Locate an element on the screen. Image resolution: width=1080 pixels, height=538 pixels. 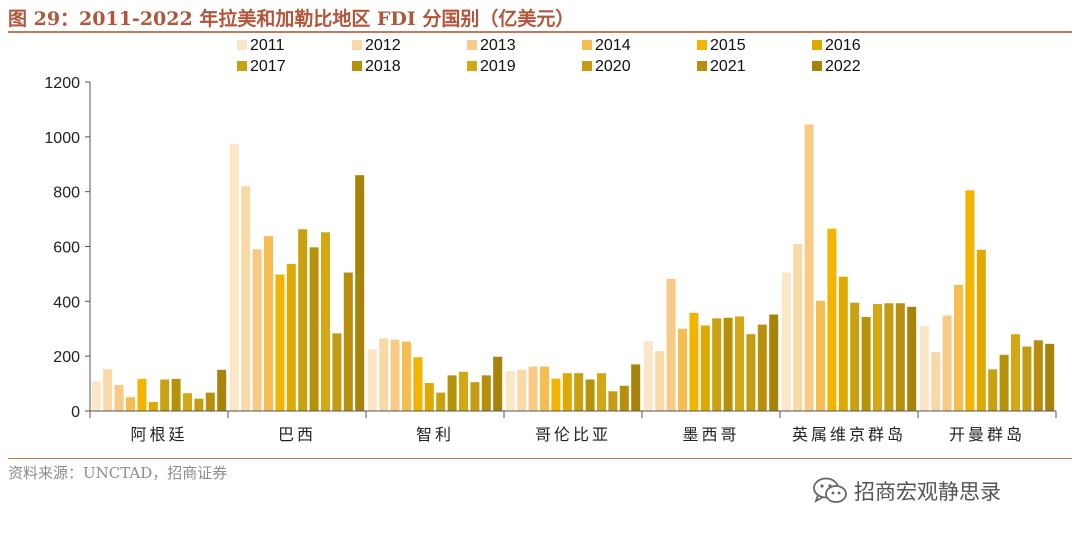
legend-label-2019: 2019 is located at coordinates (498, 66).